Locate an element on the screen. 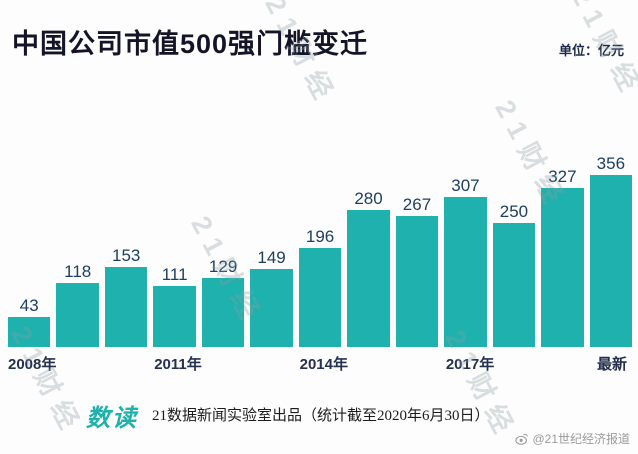 The width and height of the screenshot is (638, 454). bar-value-label: 43 is located at coordinates (29, 305).